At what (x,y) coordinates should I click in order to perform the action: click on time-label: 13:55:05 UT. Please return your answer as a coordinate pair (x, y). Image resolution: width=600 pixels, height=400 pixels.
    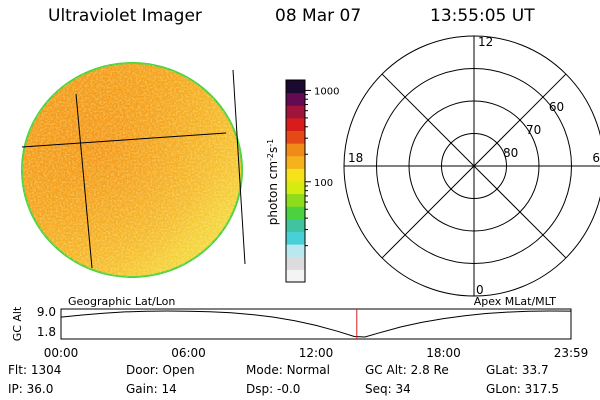
    Looking at the image, I should click on (482, 16).